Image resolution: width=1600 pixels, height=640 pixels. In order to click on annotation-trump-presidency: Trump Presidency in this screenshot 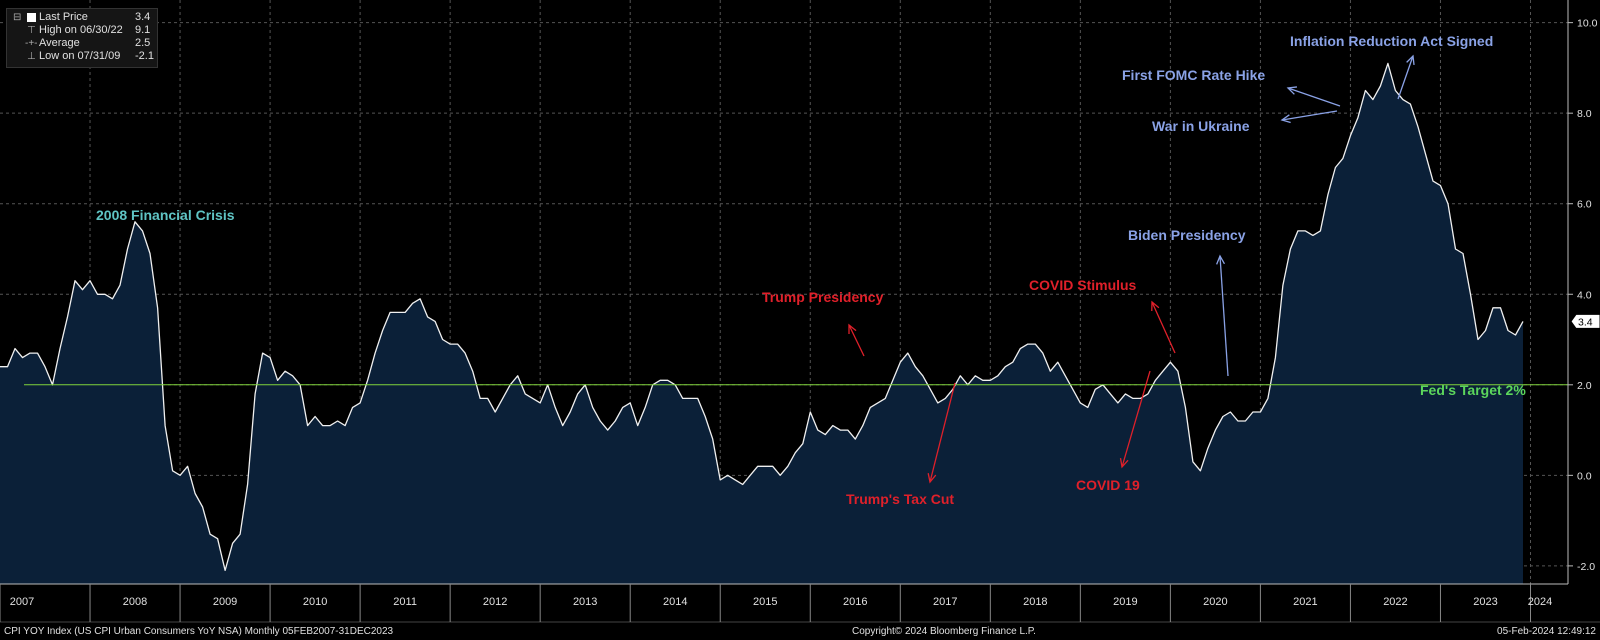, I will do `click(823, 297)`.